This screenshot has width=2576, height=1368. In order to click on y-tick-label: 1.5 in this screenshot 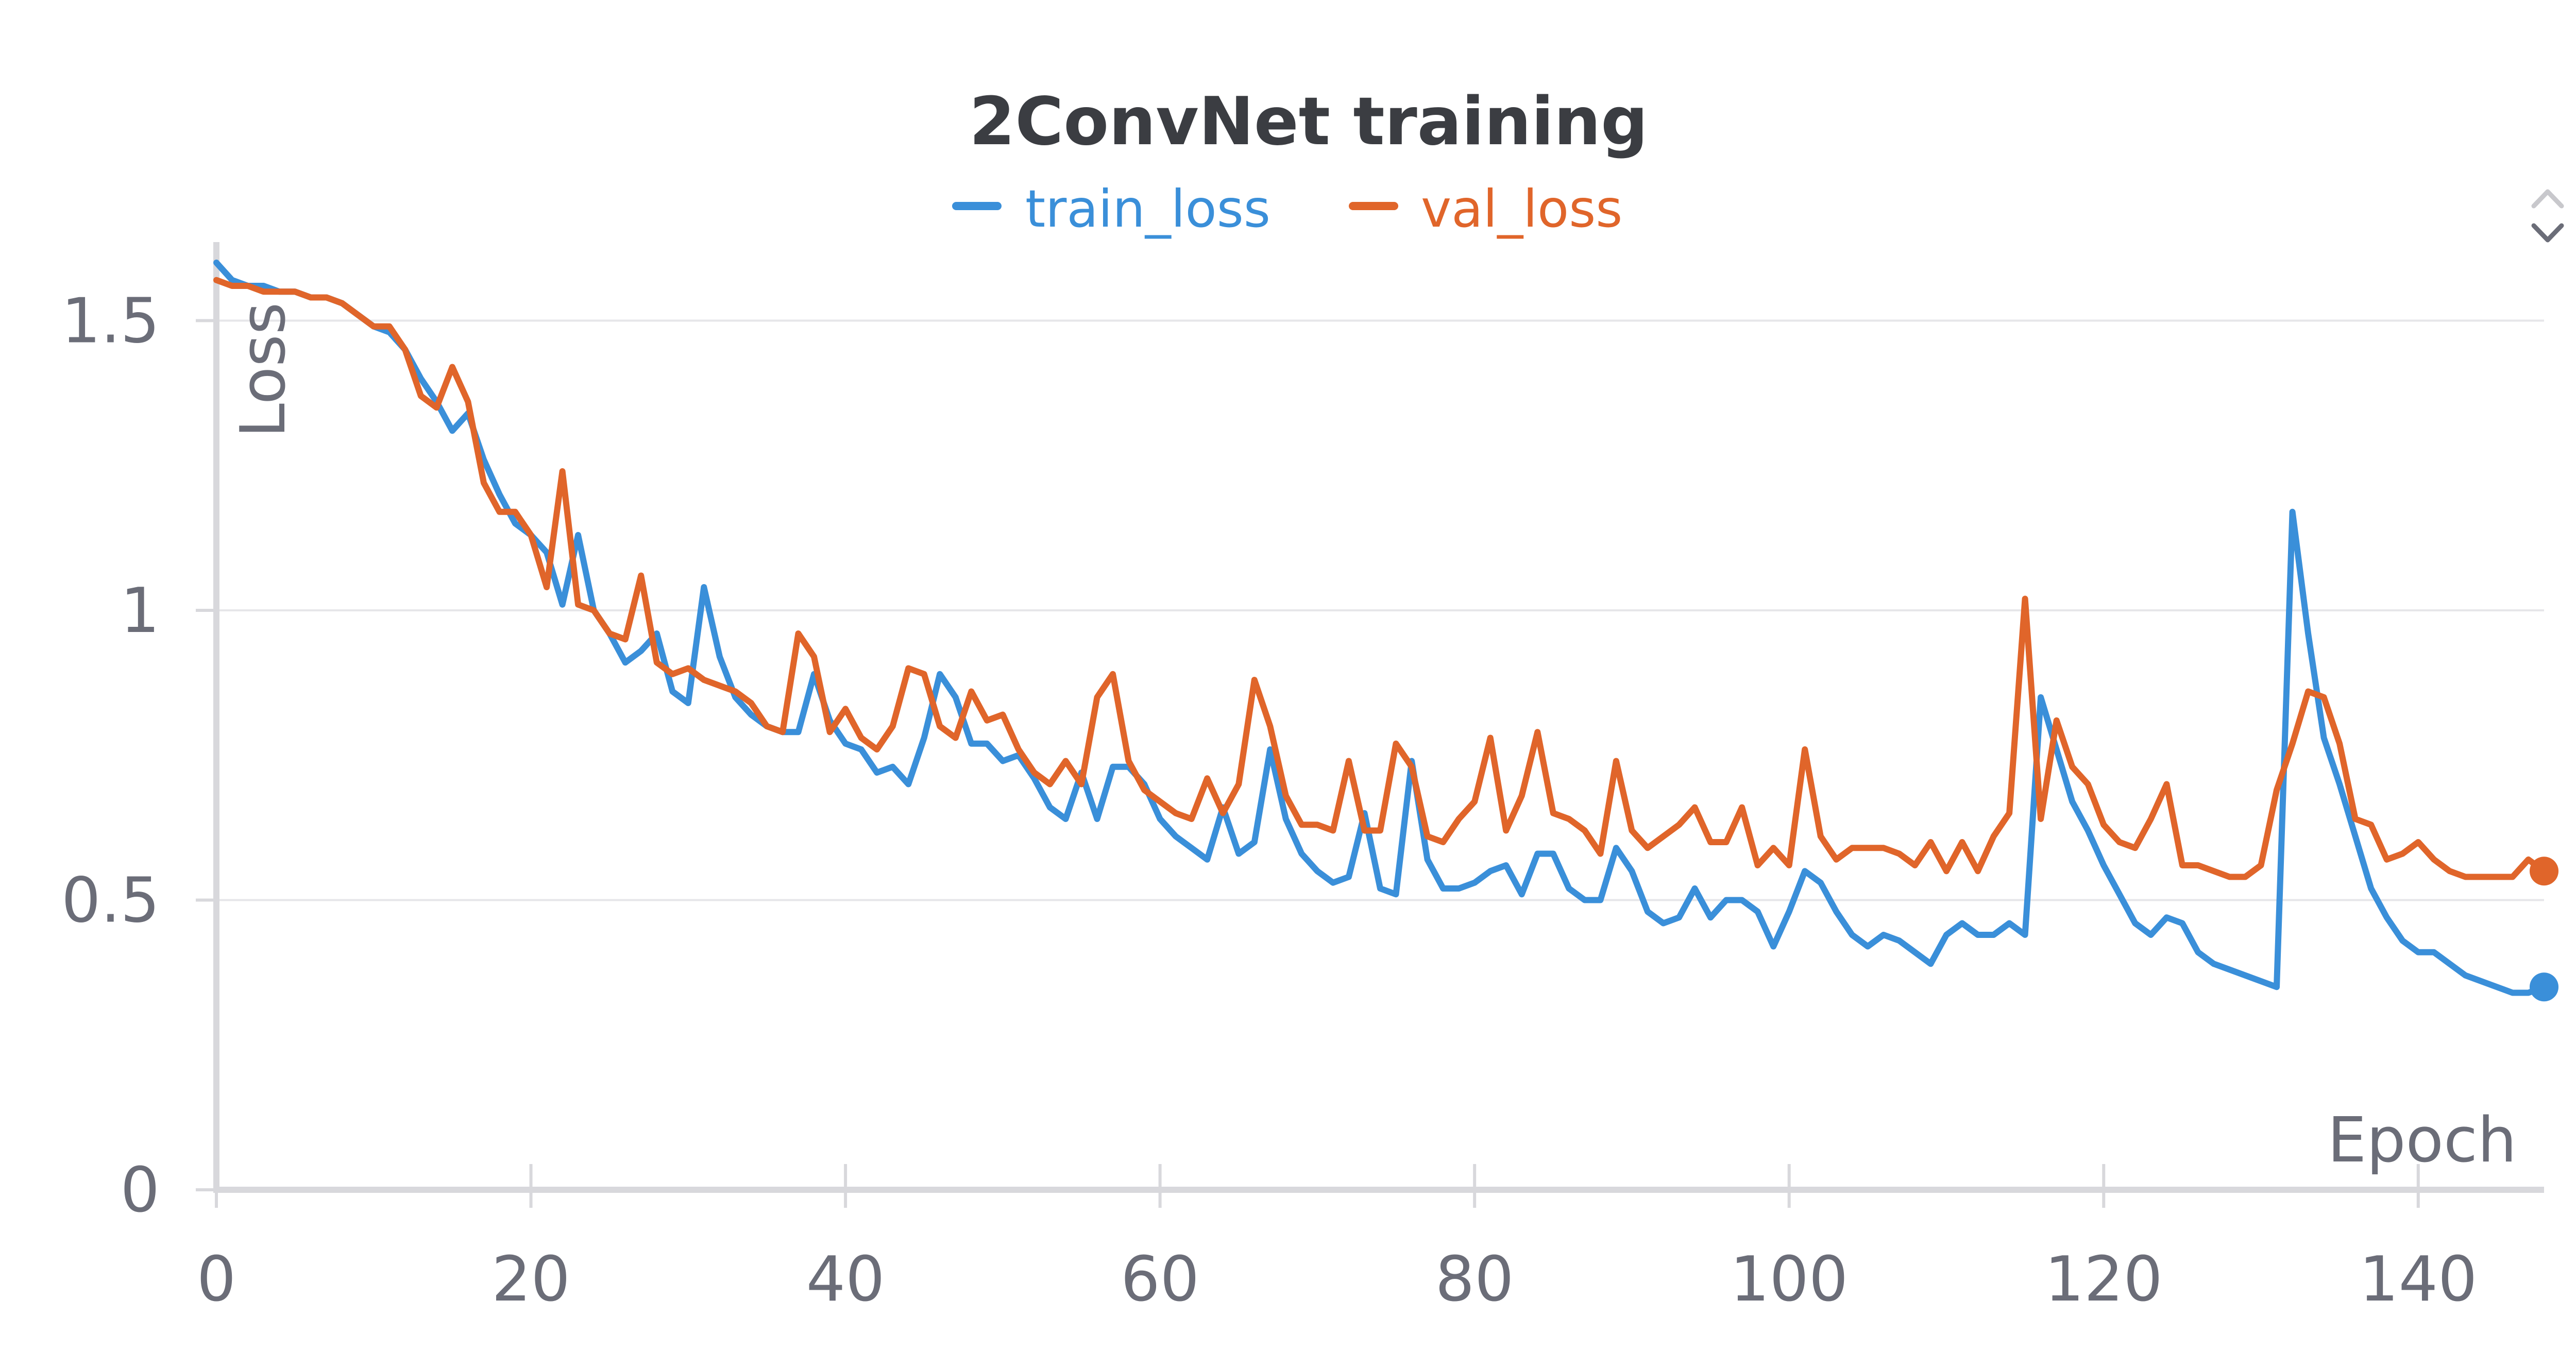, I will do `click(111, 321)`.